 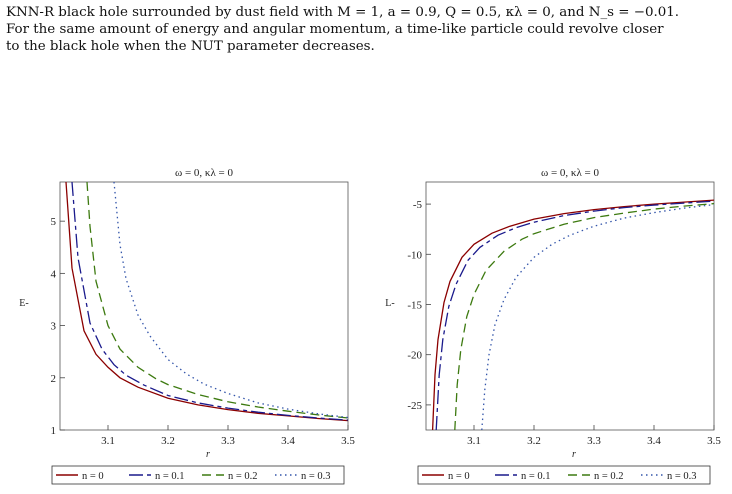 What do you see at coordinates (414, 356) in the screenshot?
I see `momentum-ytick-label: -20` at bounding box center [414, 356].